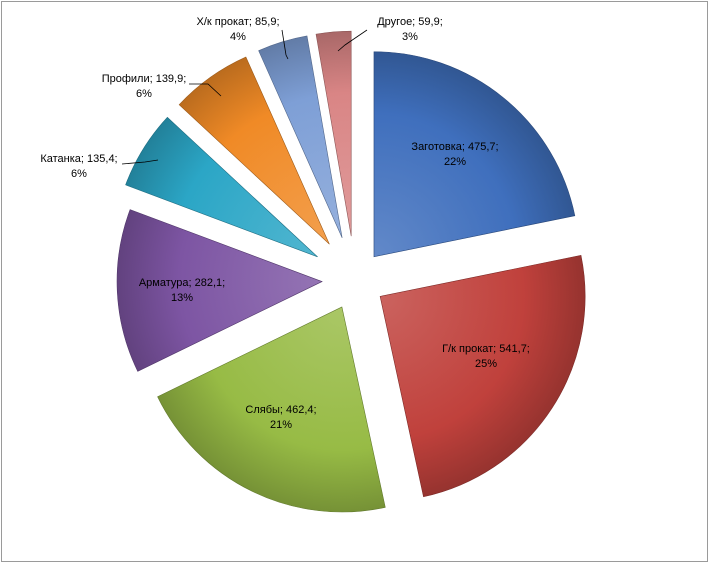 The width and height of the screenshot is (709, 563). Describe the element at coordinates (144, 86) in the screenshot. I see `data-label: Профили; 139,9; 6%` at that location.